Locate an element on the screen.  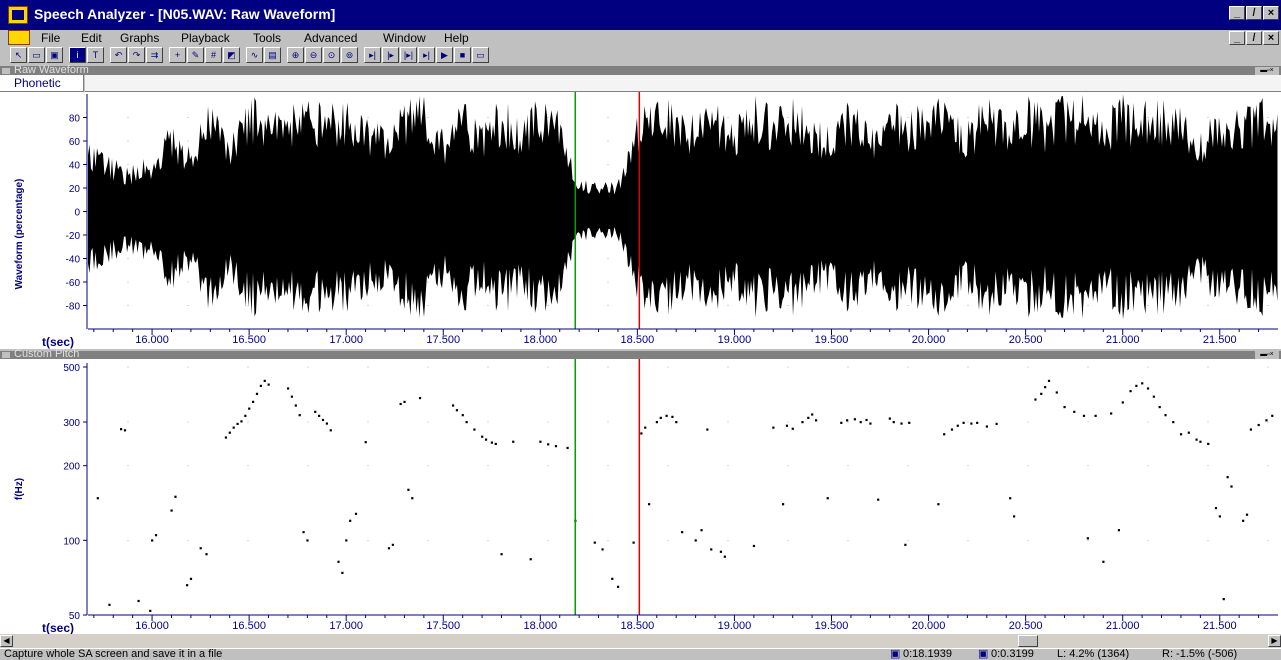
play-between-icon: |▸| is located at coordinates (408, 55).